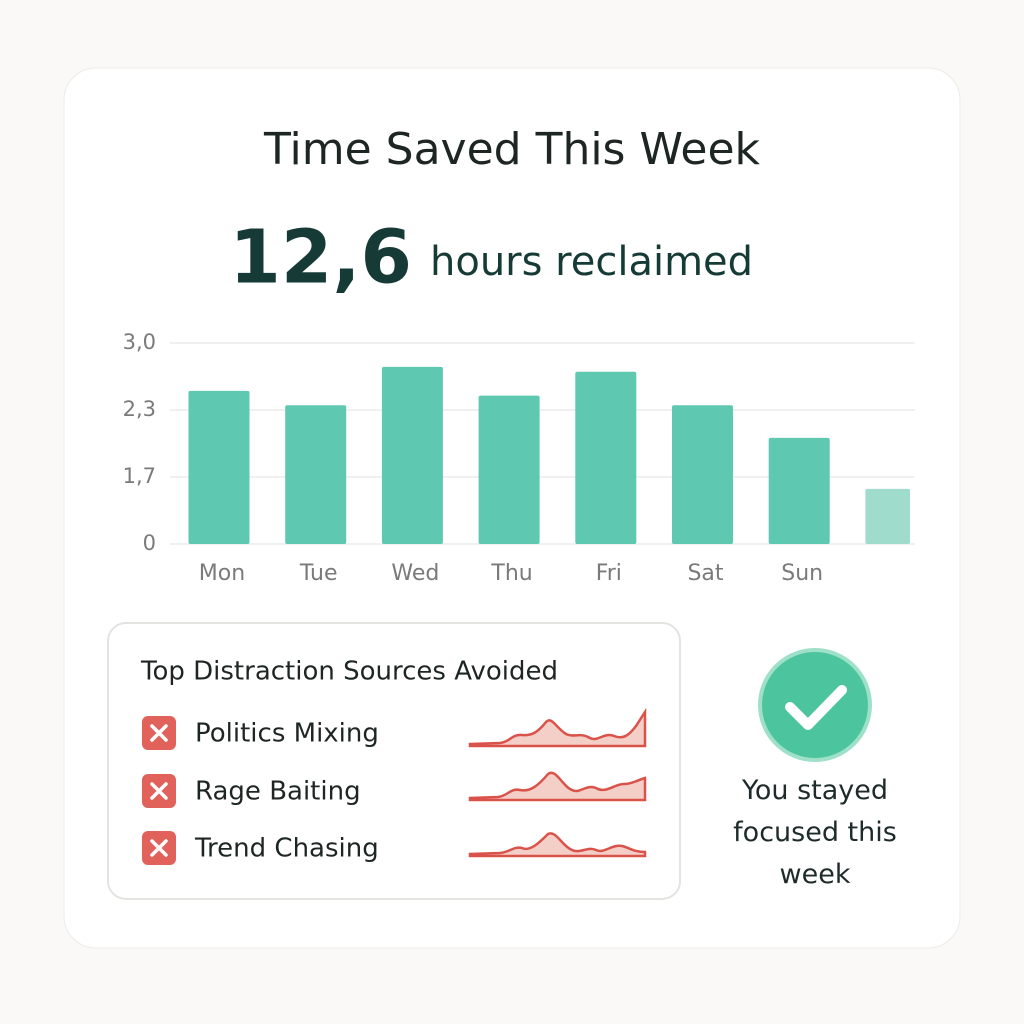  I want to click on y-tick-label: 3,0, so click(139, 342).